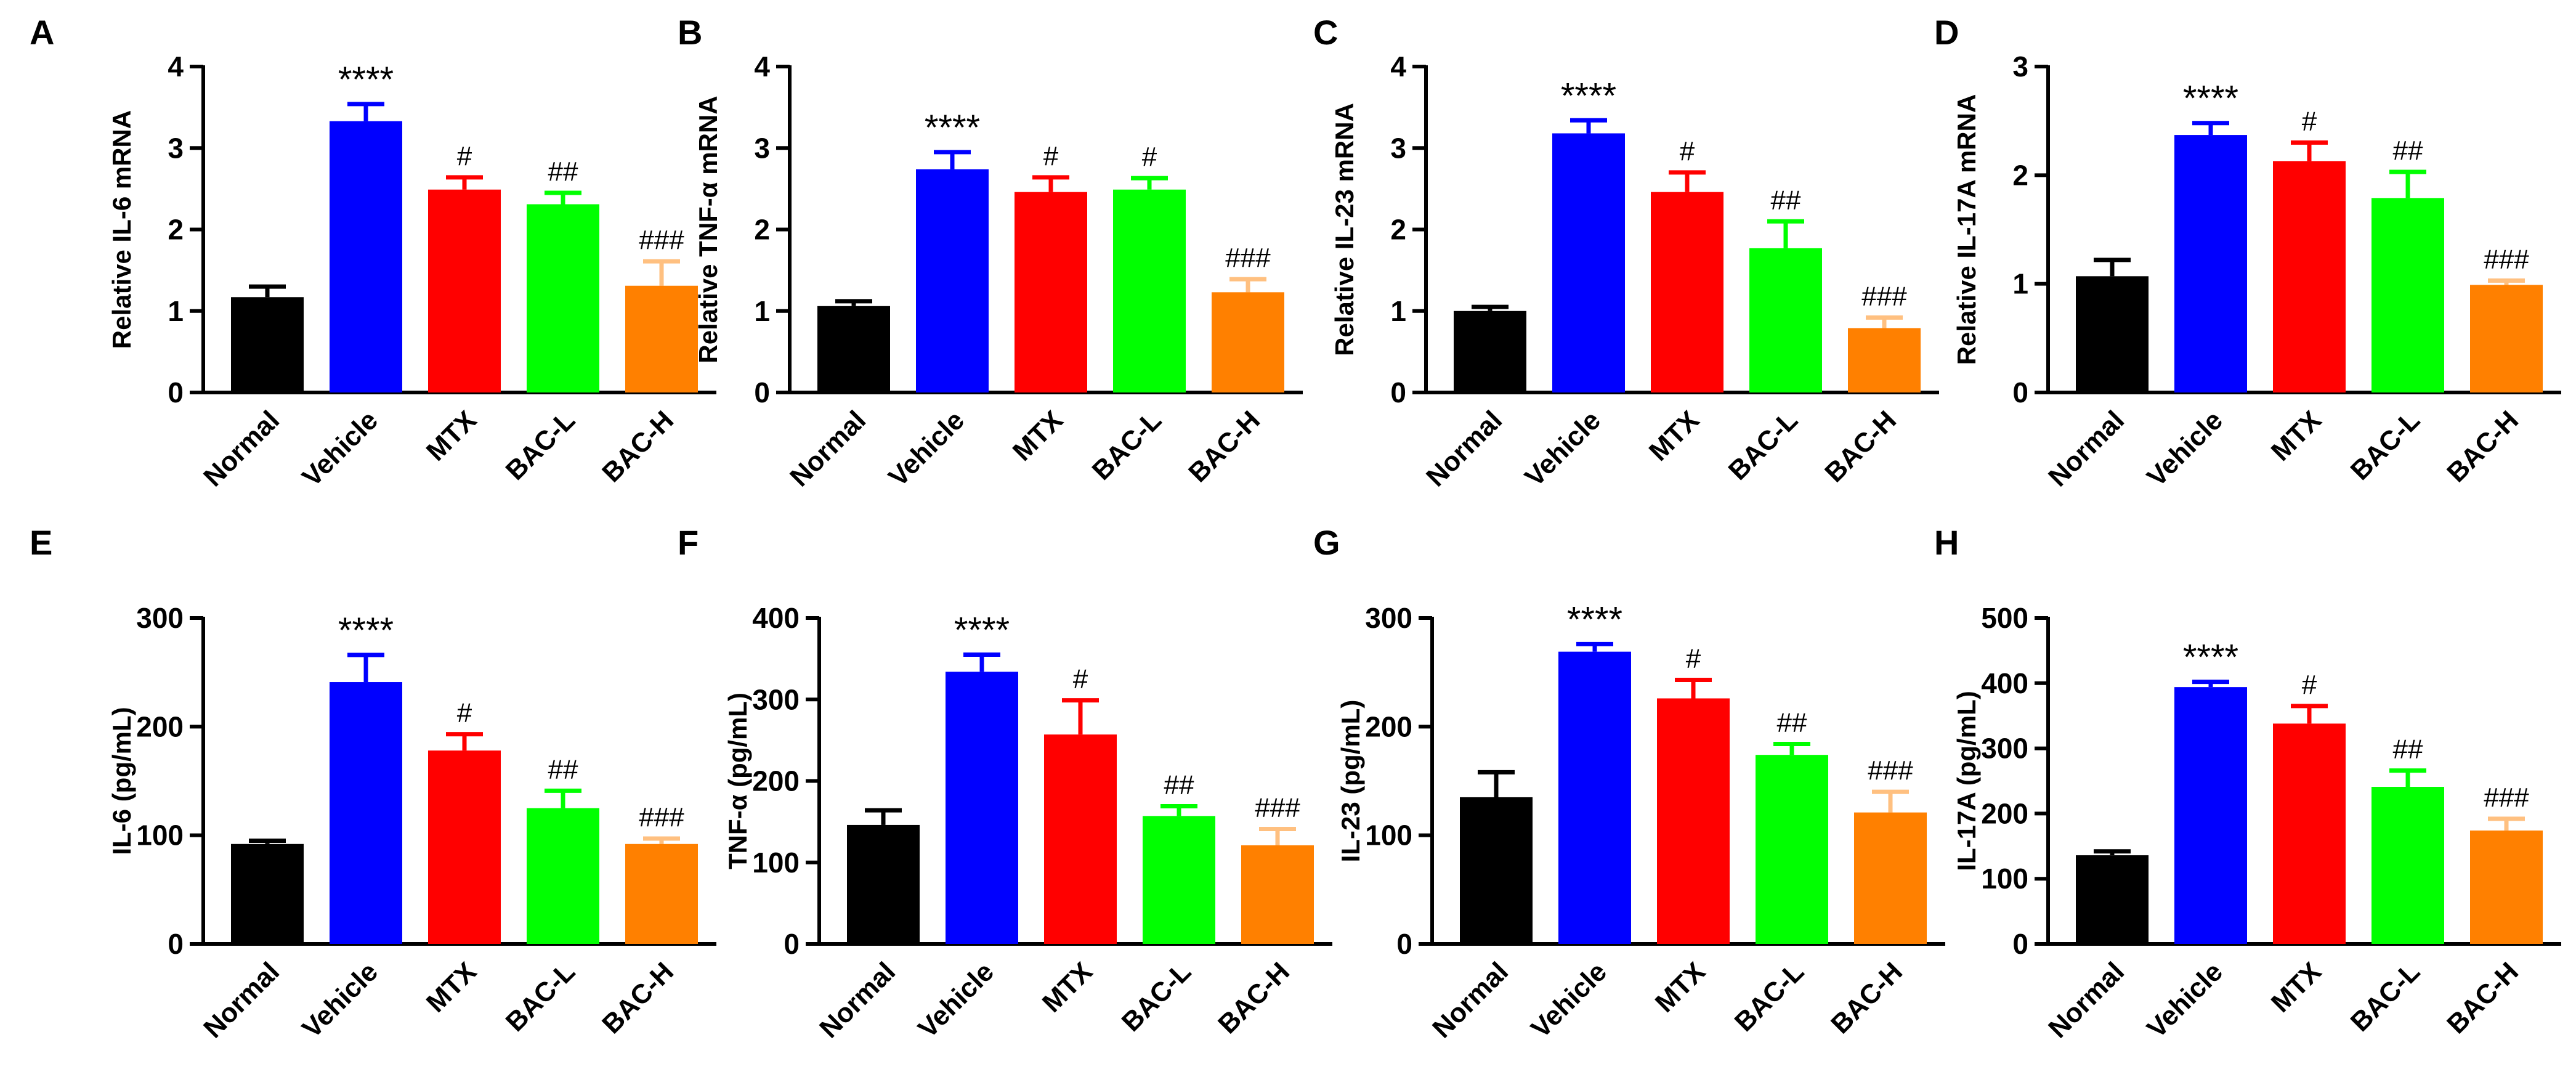 This screenshot has width=2576, height=1069. Describe the element at coordinates (1326, 542) in the screenshot. I see `panel-label: G` at that location.